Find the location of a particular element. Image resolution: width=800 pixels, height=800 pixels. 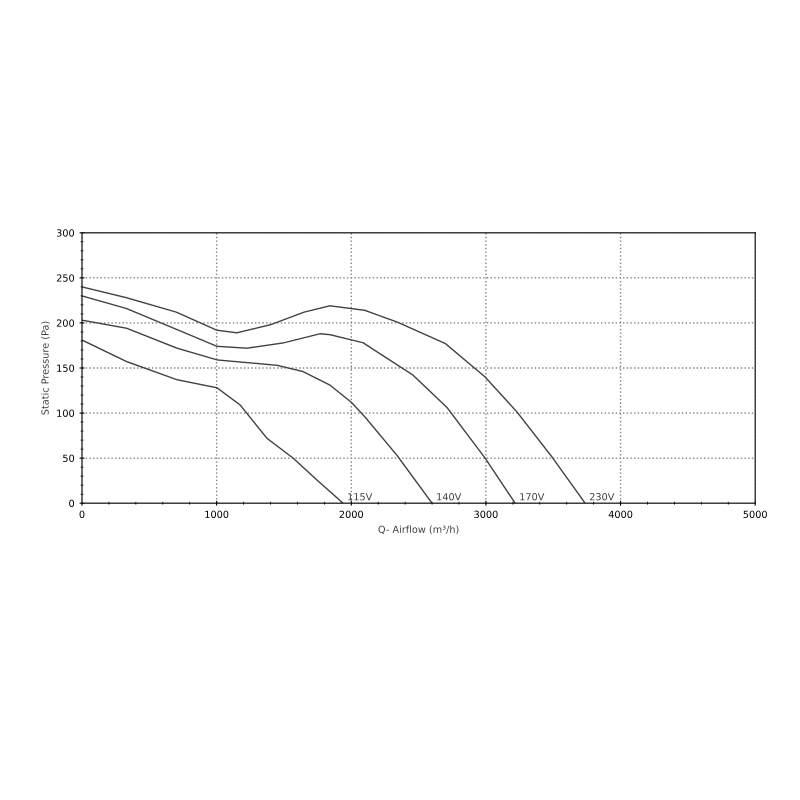

y-tick-label: 200 is located at coordinates (65, 323).